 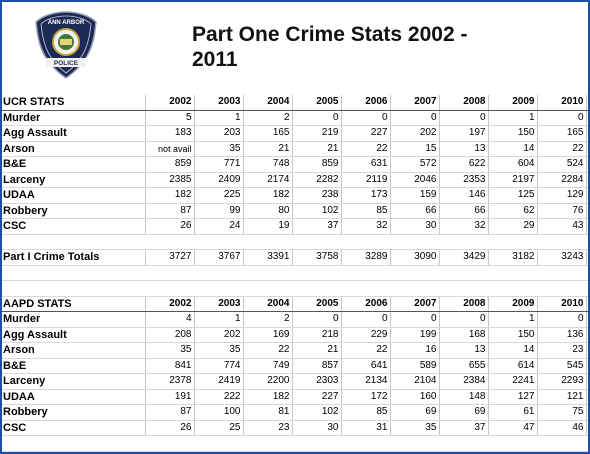 What do you see at coordinates (366, 164) in the screenshot?
I see `value-cell: 631` at bounding box center [366, 164].